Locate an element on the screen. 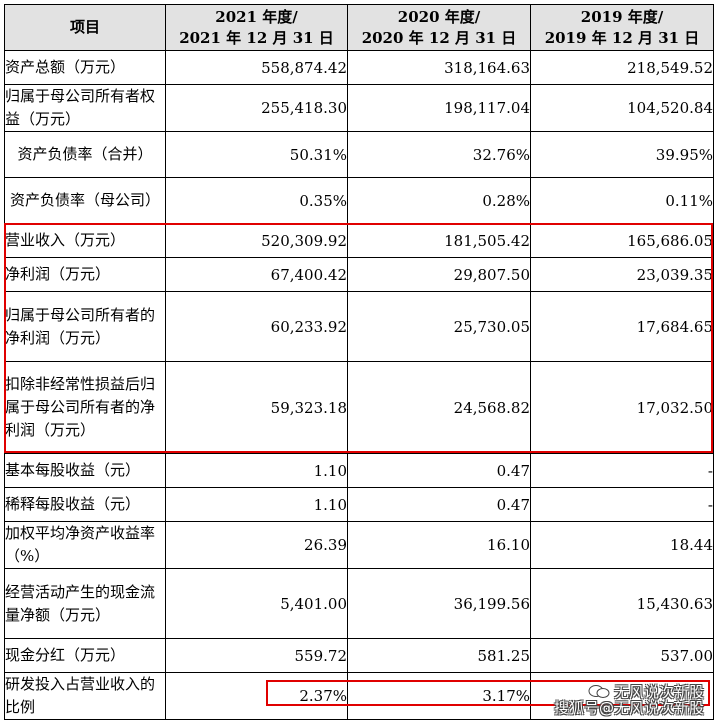 Image resolution: width=718 pixels, height=721 pixels. cell-value: 0.11% is located at coordinates (622, 200).